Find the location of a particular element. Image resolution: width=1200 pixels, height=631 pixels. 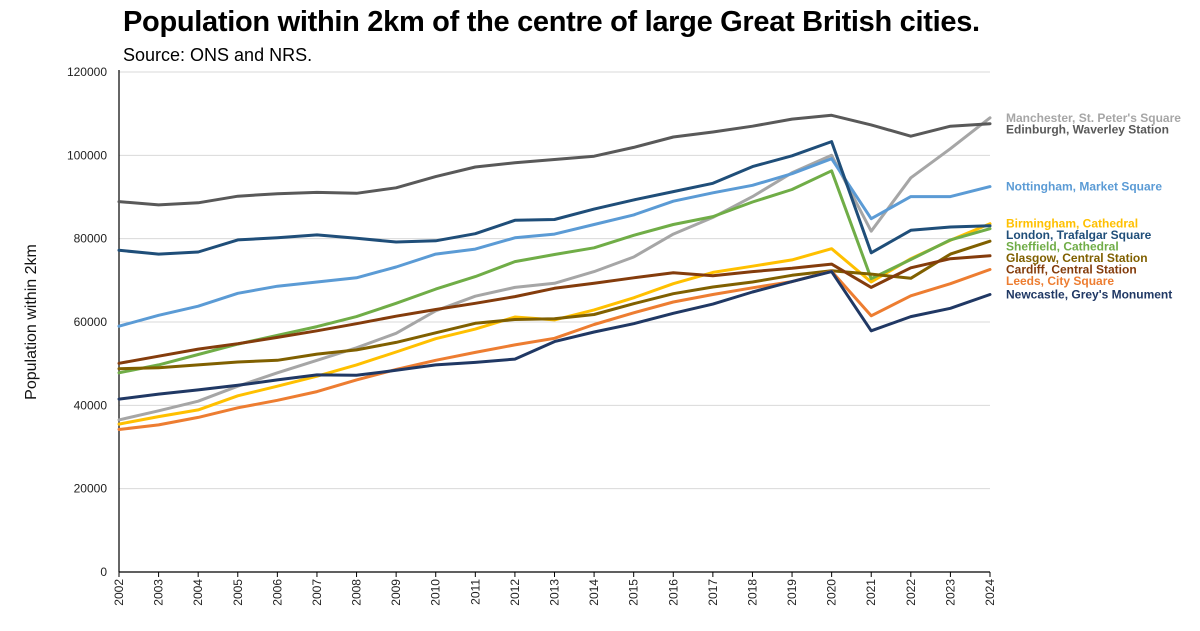

legend-label: Manchester, St. Peter's Square is located at coordinates (1093, 118).